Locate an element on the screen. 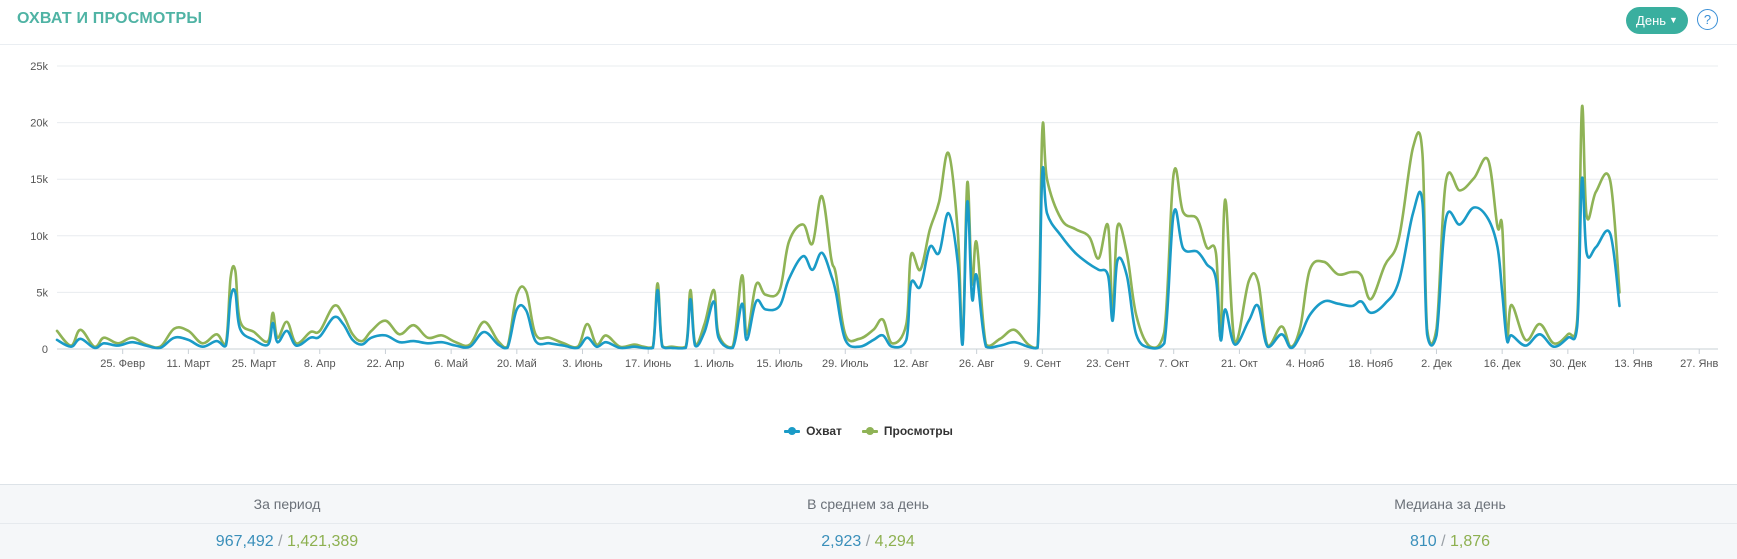  x-tick-label: 23. Сент is located at coordinates (1108, 364).